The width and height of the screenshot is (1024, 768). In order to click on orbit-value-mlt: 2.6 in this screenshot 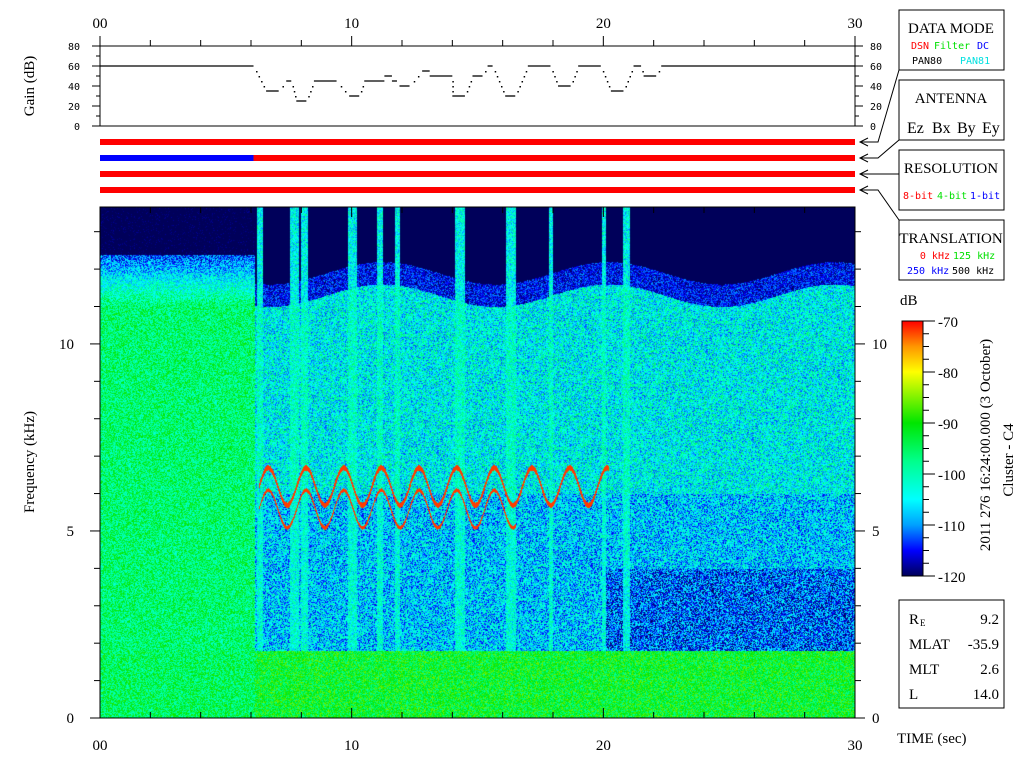, I will do `click(989, 670)`.